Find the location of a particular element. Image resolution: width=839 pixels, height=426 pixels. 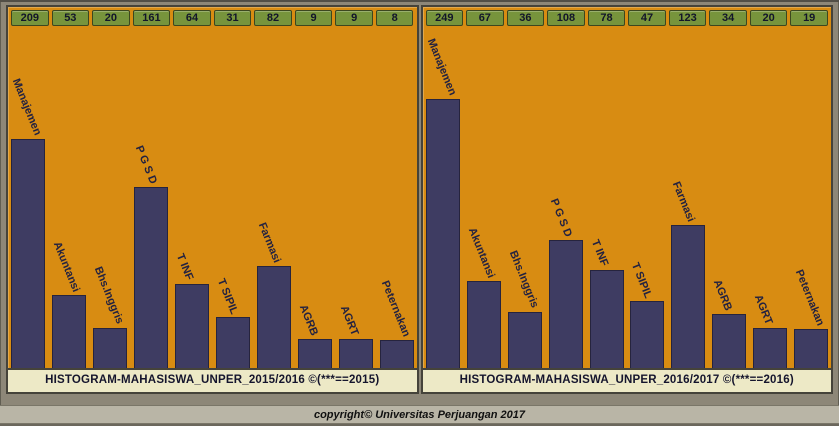

copyright-text: copyright© Universitas Perjuangan 2017 is located at coordinates (419, 415).